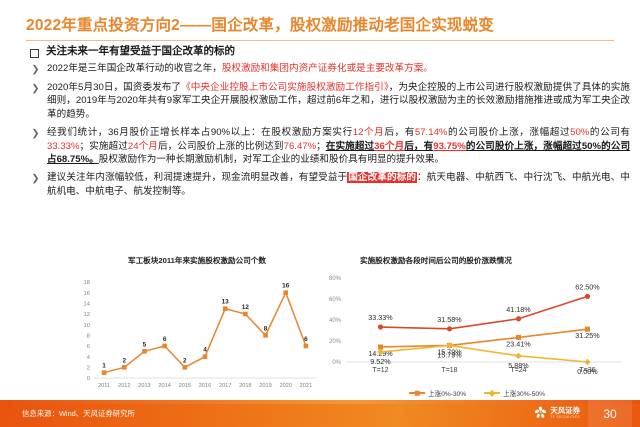  Describe the element at coordinates (436, 260) in the screenshot. I see `chart-title-right: 实施股权激励各段时间后公司的股价涨跌情况` at that location.